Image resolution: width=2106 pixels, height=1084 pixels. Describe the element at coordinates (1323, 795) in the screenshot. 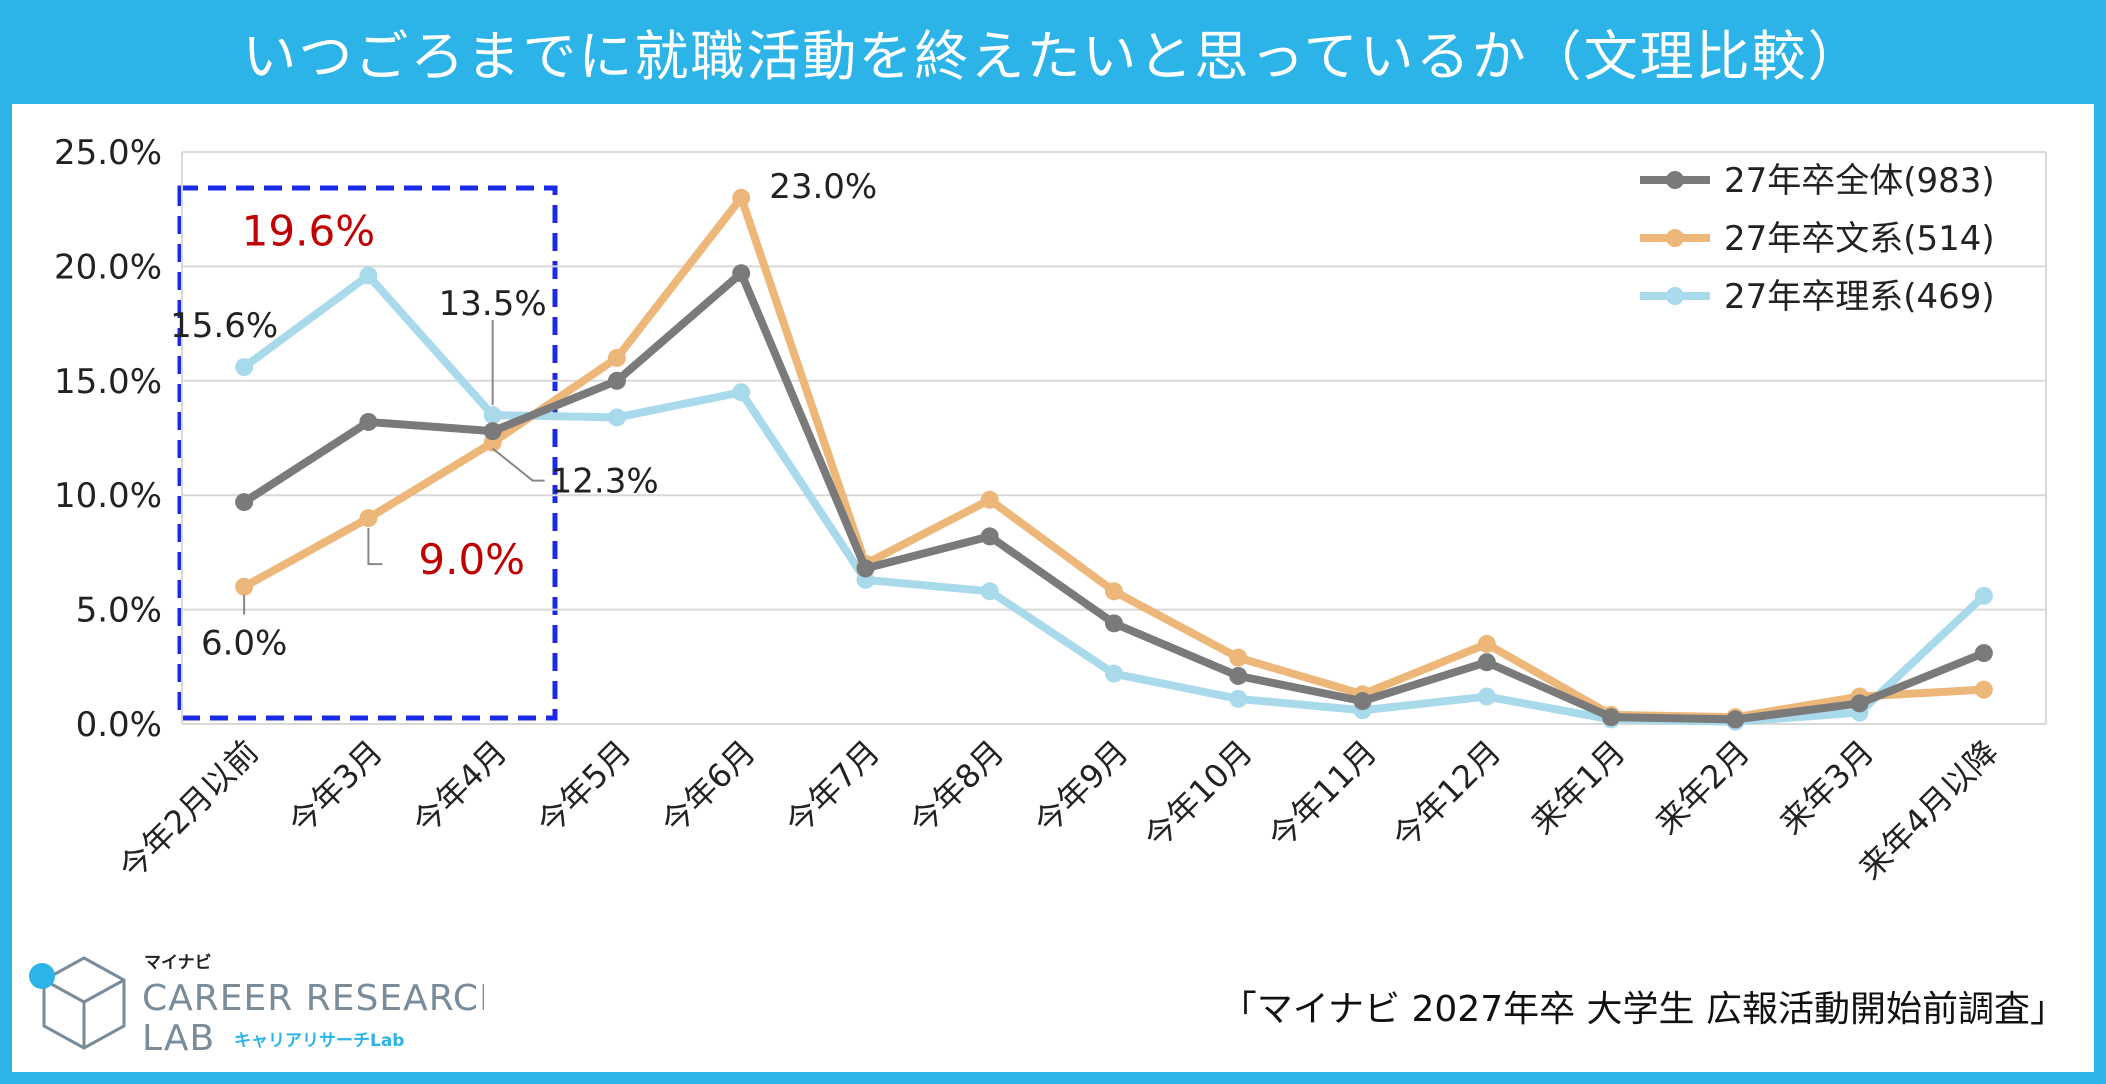

I see `x-tick-label: 今年11月` at that location.